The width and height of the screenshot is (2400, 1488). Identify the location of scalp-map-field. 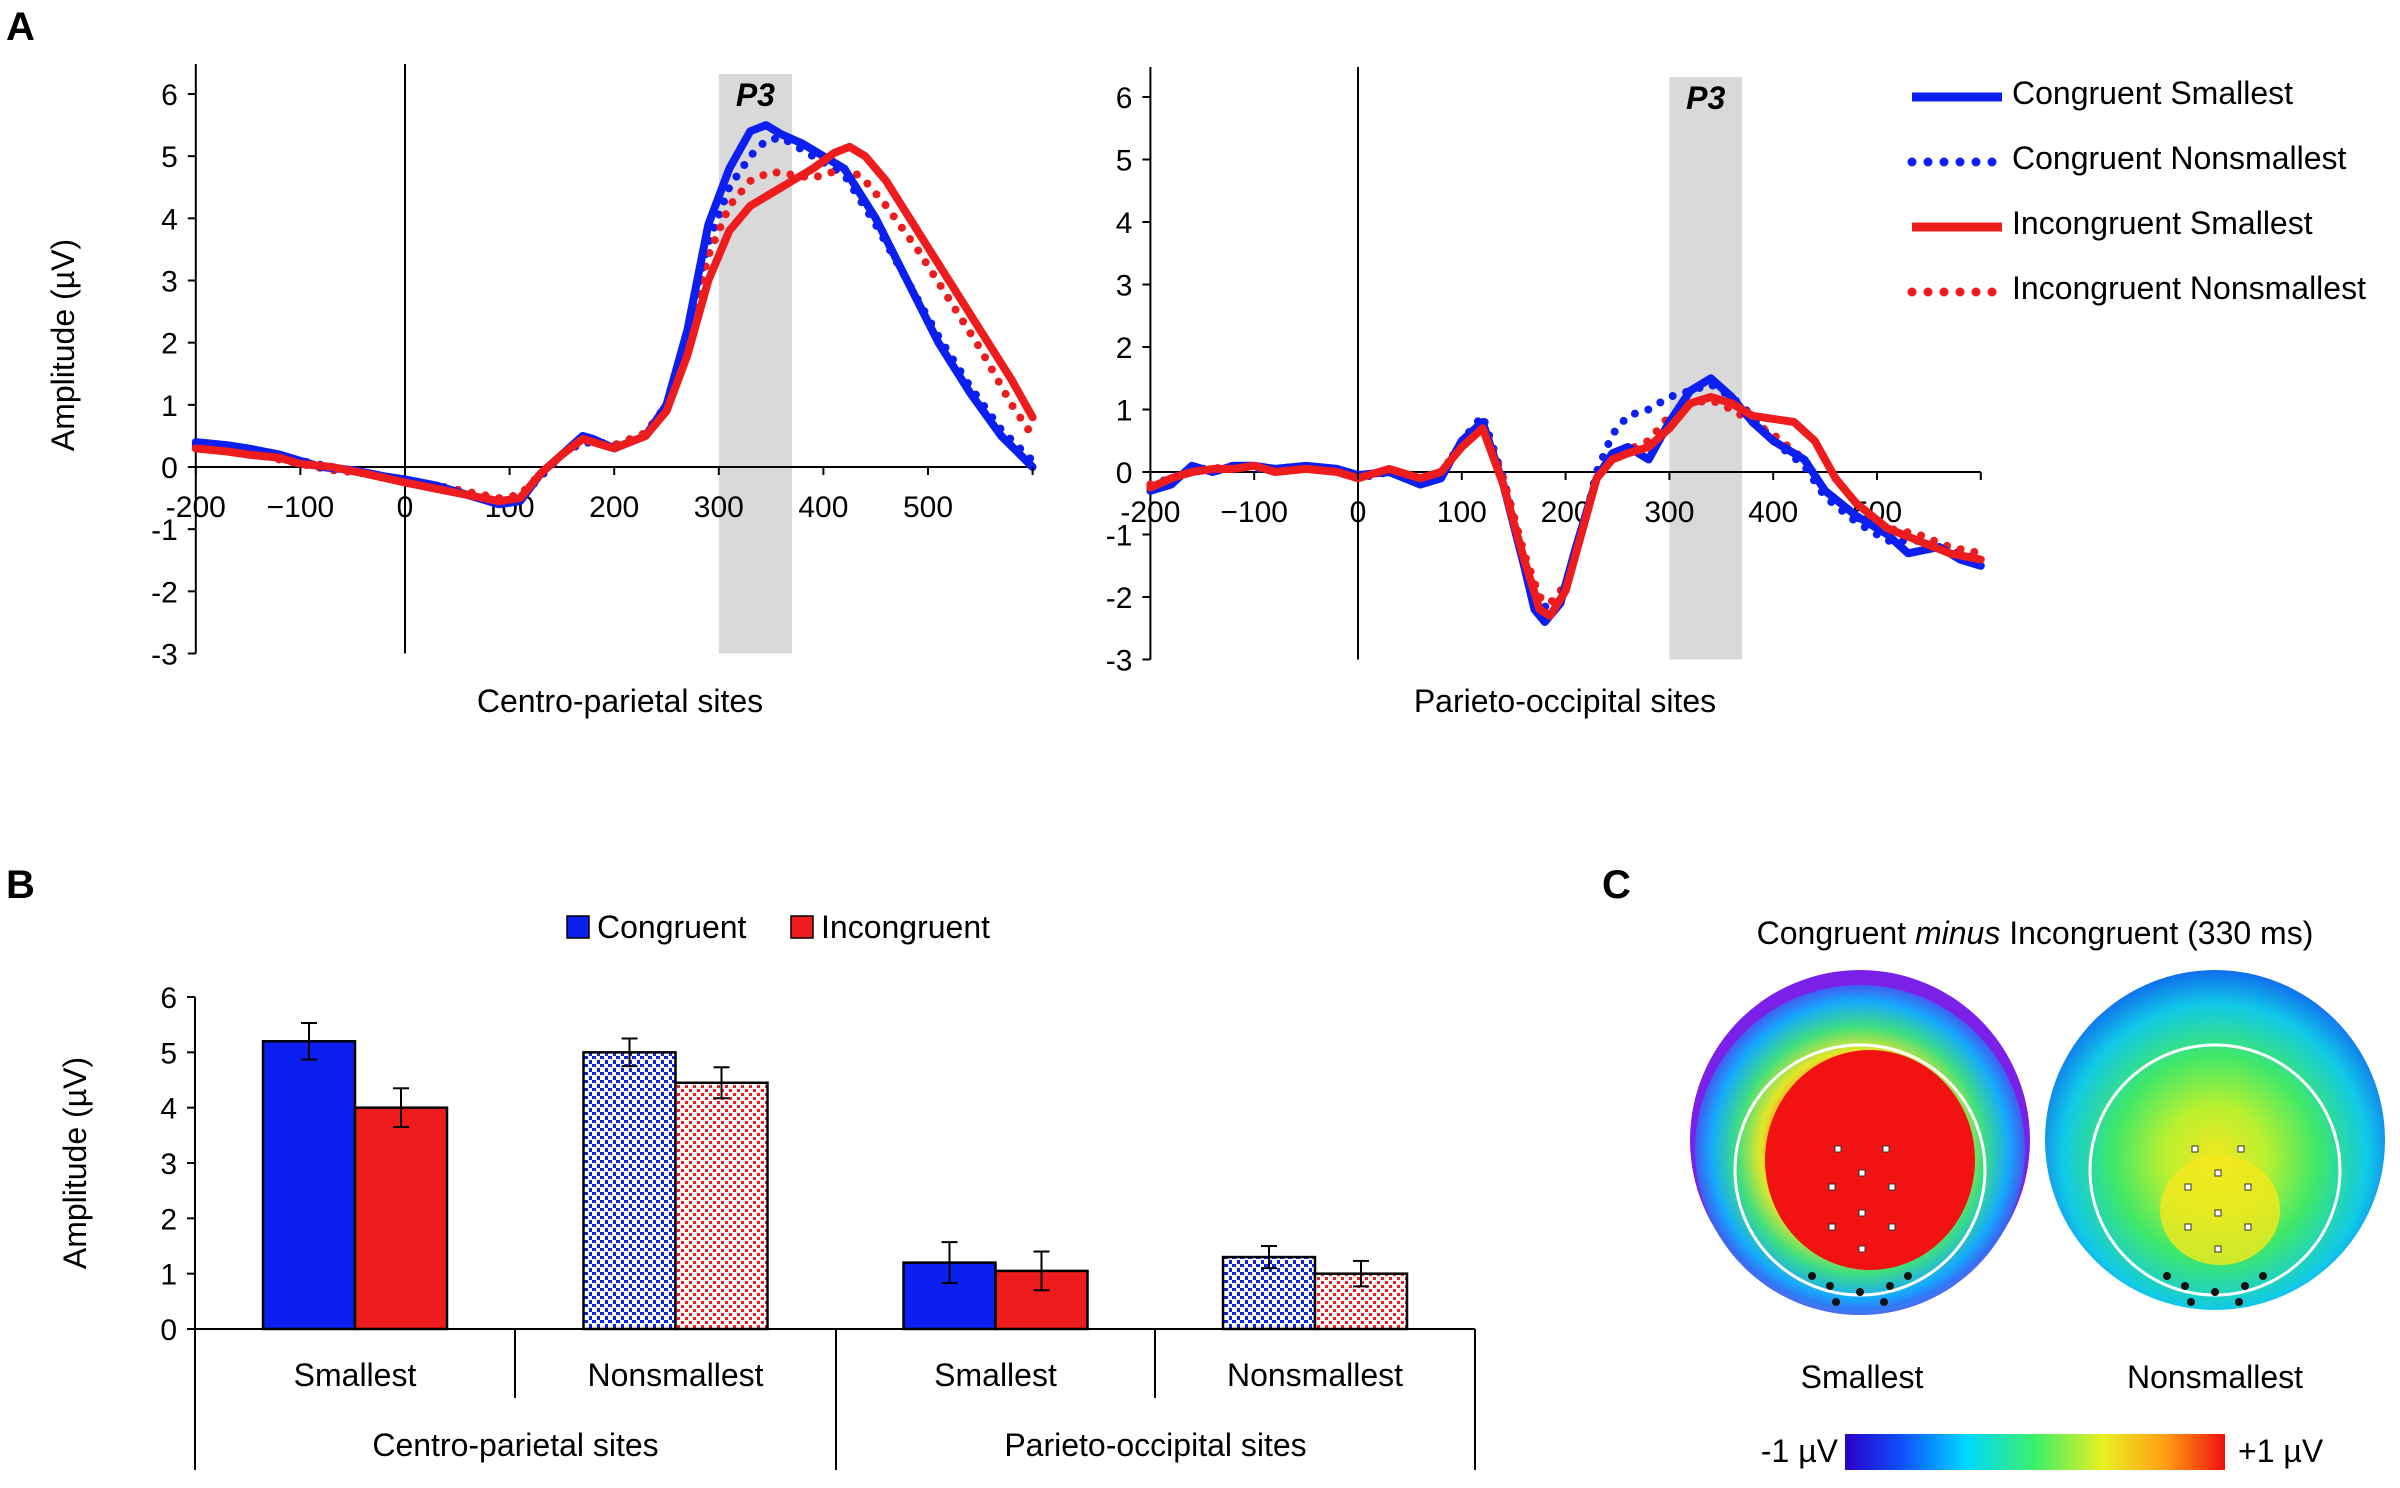
(2215, 1140).